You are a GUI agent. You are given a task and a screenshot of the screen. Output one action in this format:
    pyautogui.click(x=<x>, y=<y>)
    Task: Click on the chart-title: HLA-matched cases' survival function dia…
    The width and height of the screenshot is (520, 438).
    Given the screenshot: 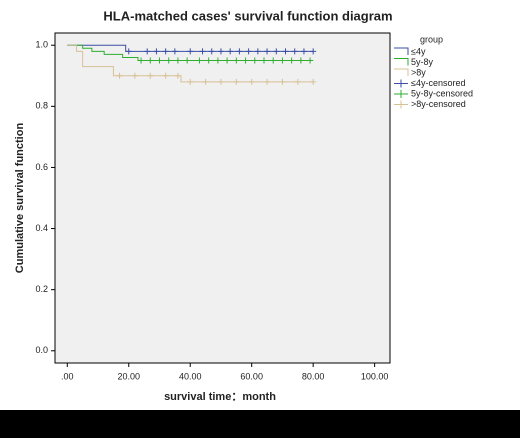 What is the action you would take?
    pyautogui.click(x=247, y=15)
    